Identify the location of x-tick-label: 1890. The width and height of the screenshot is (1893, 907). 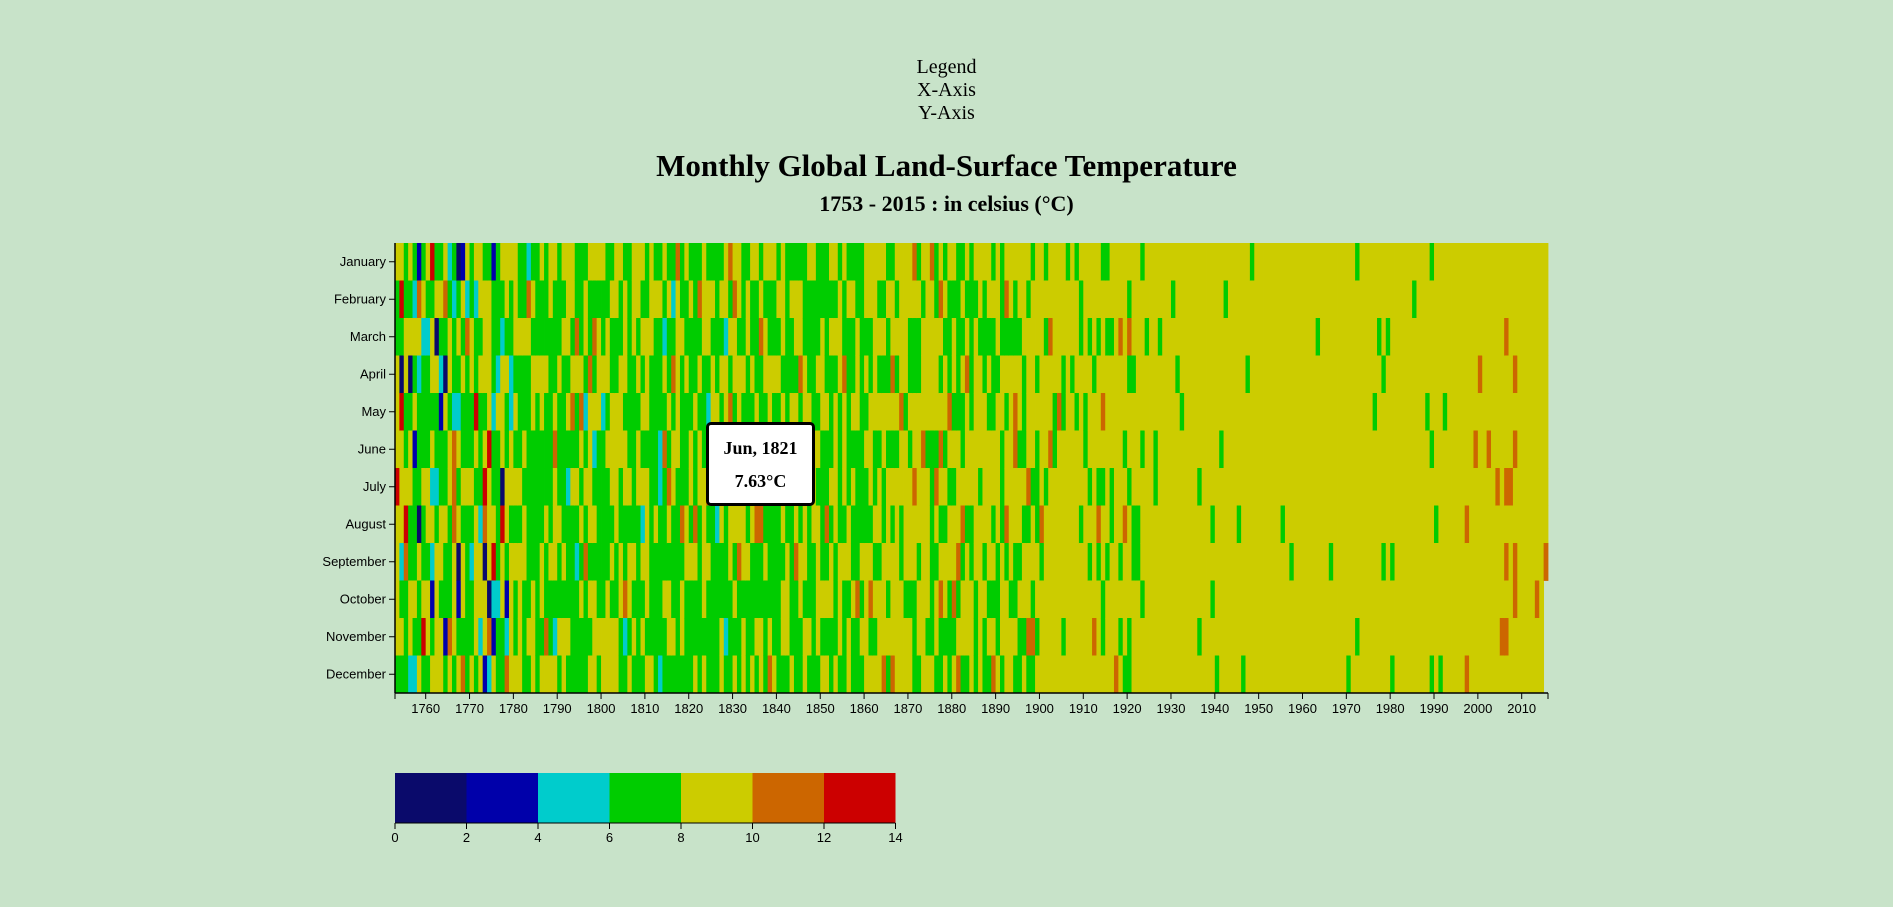
(995, 708).